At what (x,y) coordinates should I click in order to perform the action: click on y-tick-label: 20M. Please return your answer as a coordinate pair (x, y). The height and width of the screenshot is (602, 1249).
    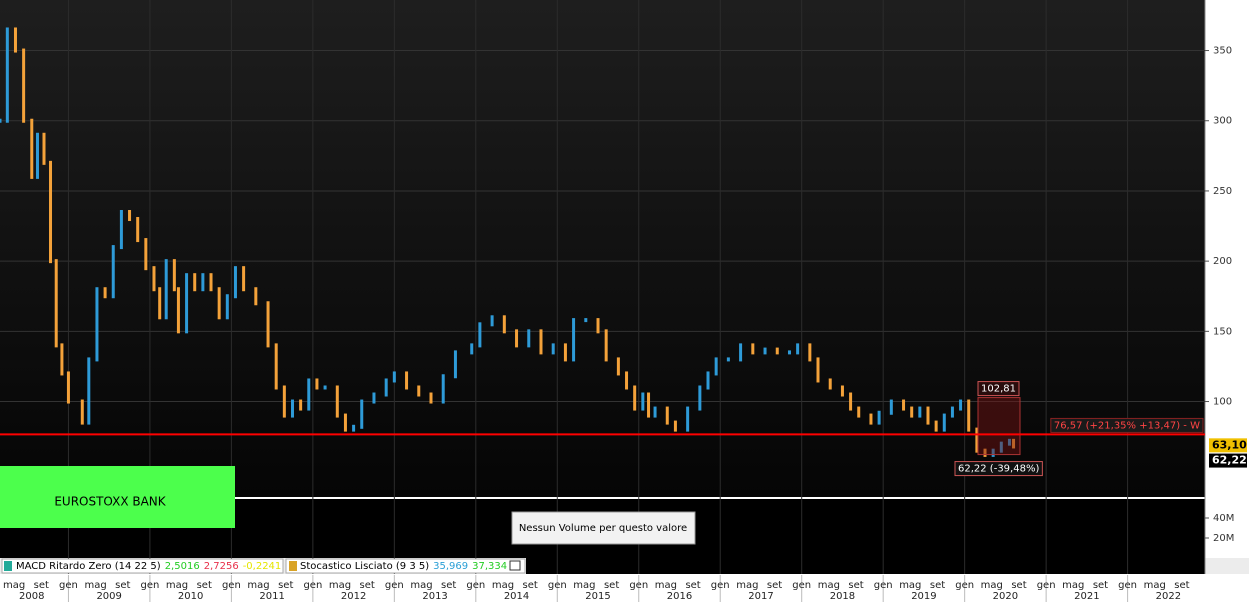
    Looking at the image, I should click on (1223, 538).